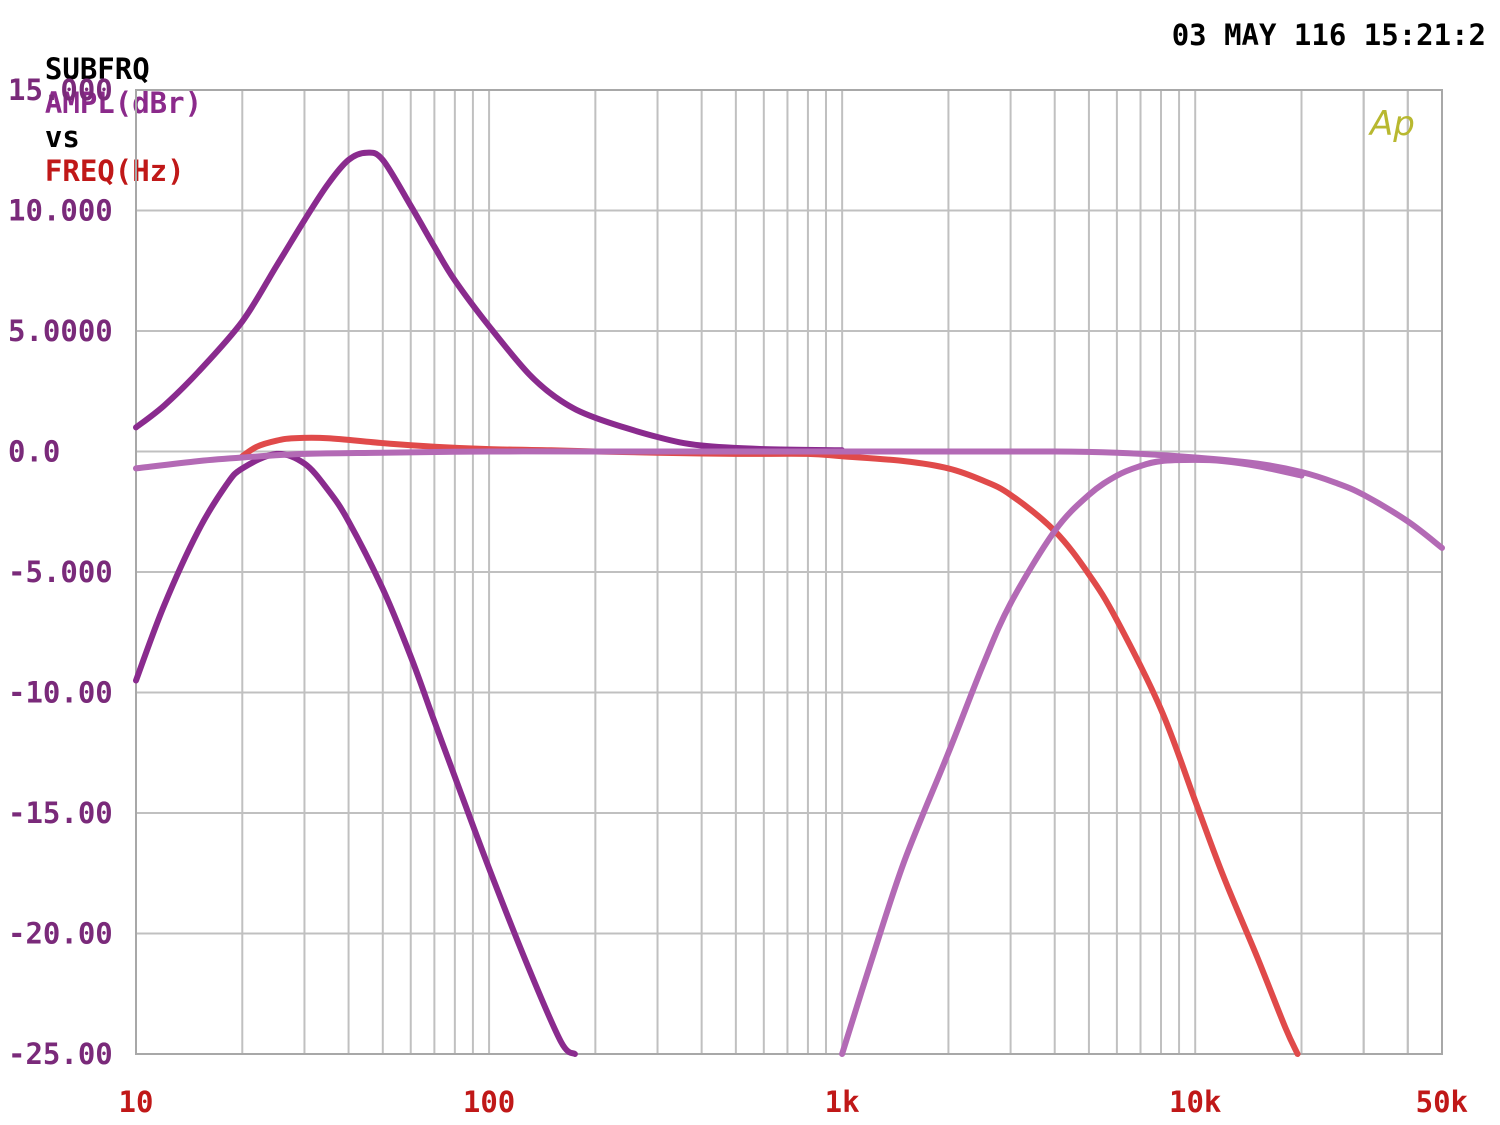  I want to click on y-tick-label: 0.0, so click(34, 452).